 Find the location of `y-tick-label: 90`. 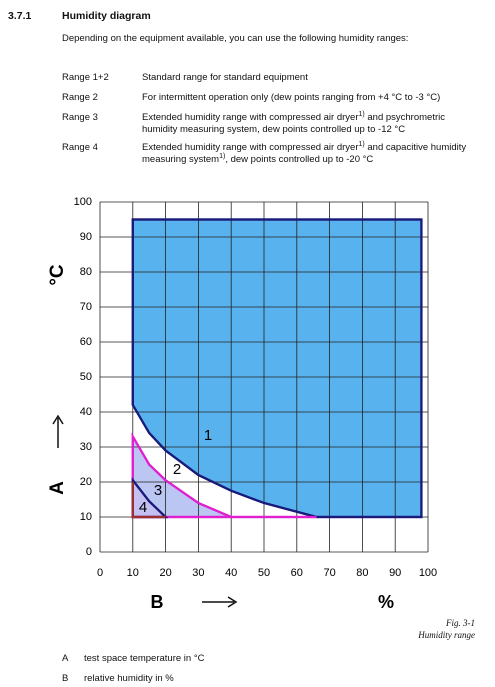

y-tick-label: 90 is located at coordinates (86, 237).